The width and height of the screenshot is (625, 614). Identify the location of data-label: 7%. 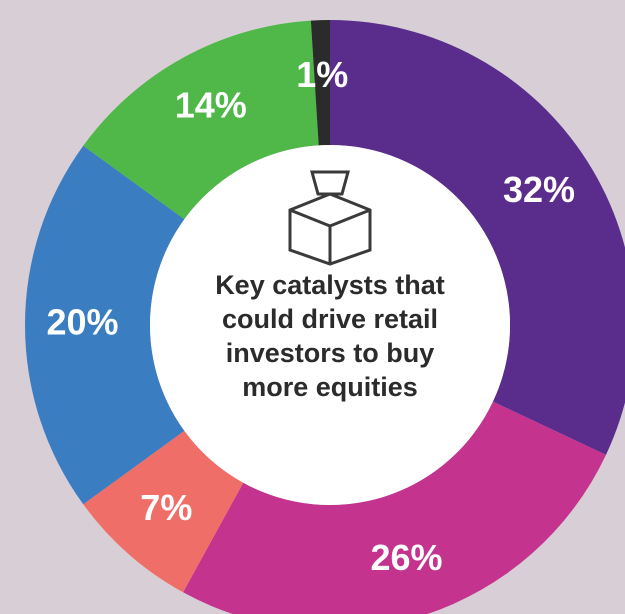
(166, 507).